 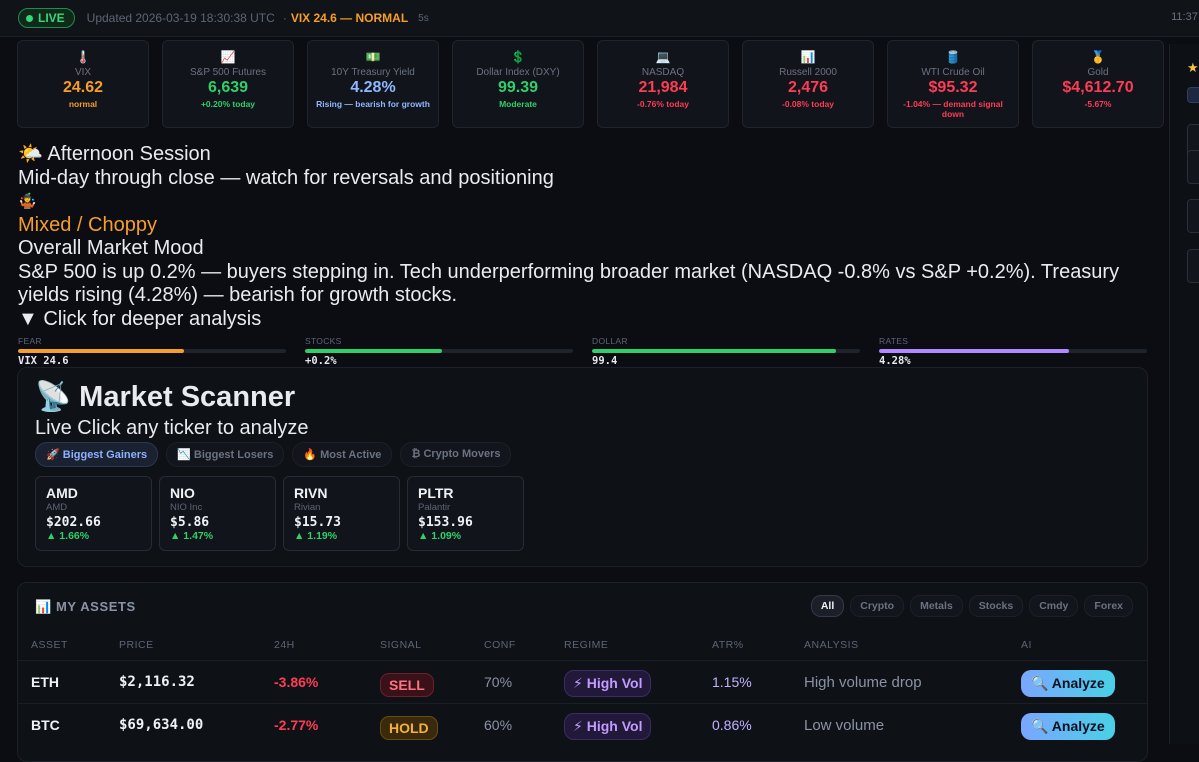 I want to click on scanner-title-text: Market Scanner, so click(x=187, y=397).